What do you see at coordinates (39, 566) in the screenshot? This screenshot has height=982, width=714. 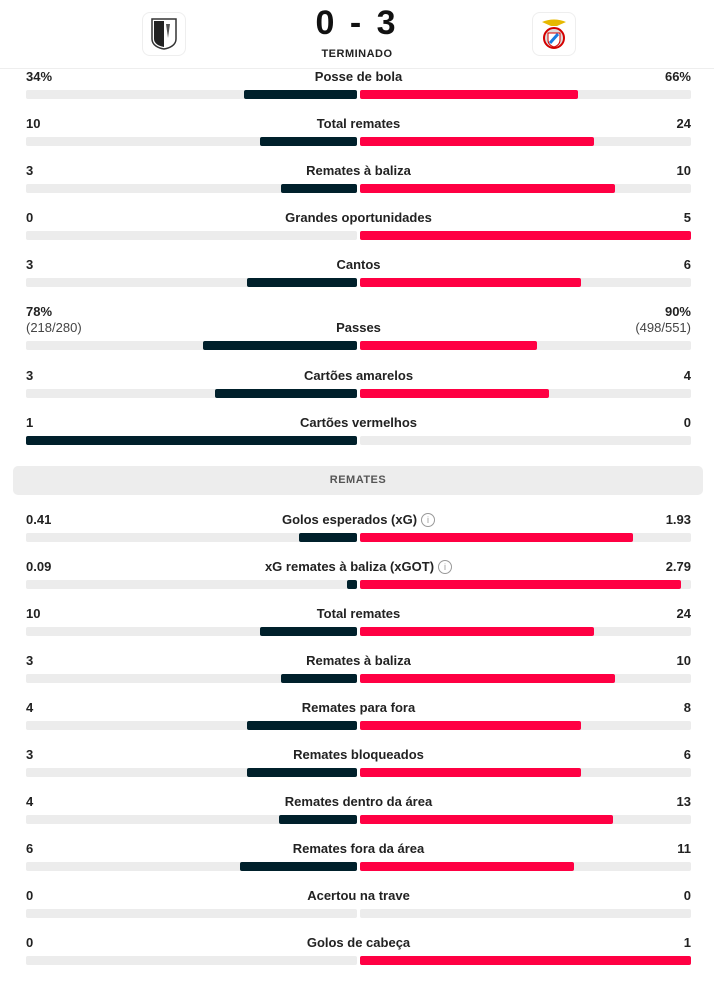 I see `home-value-text: 0.09` at bounding box center [39, 566].